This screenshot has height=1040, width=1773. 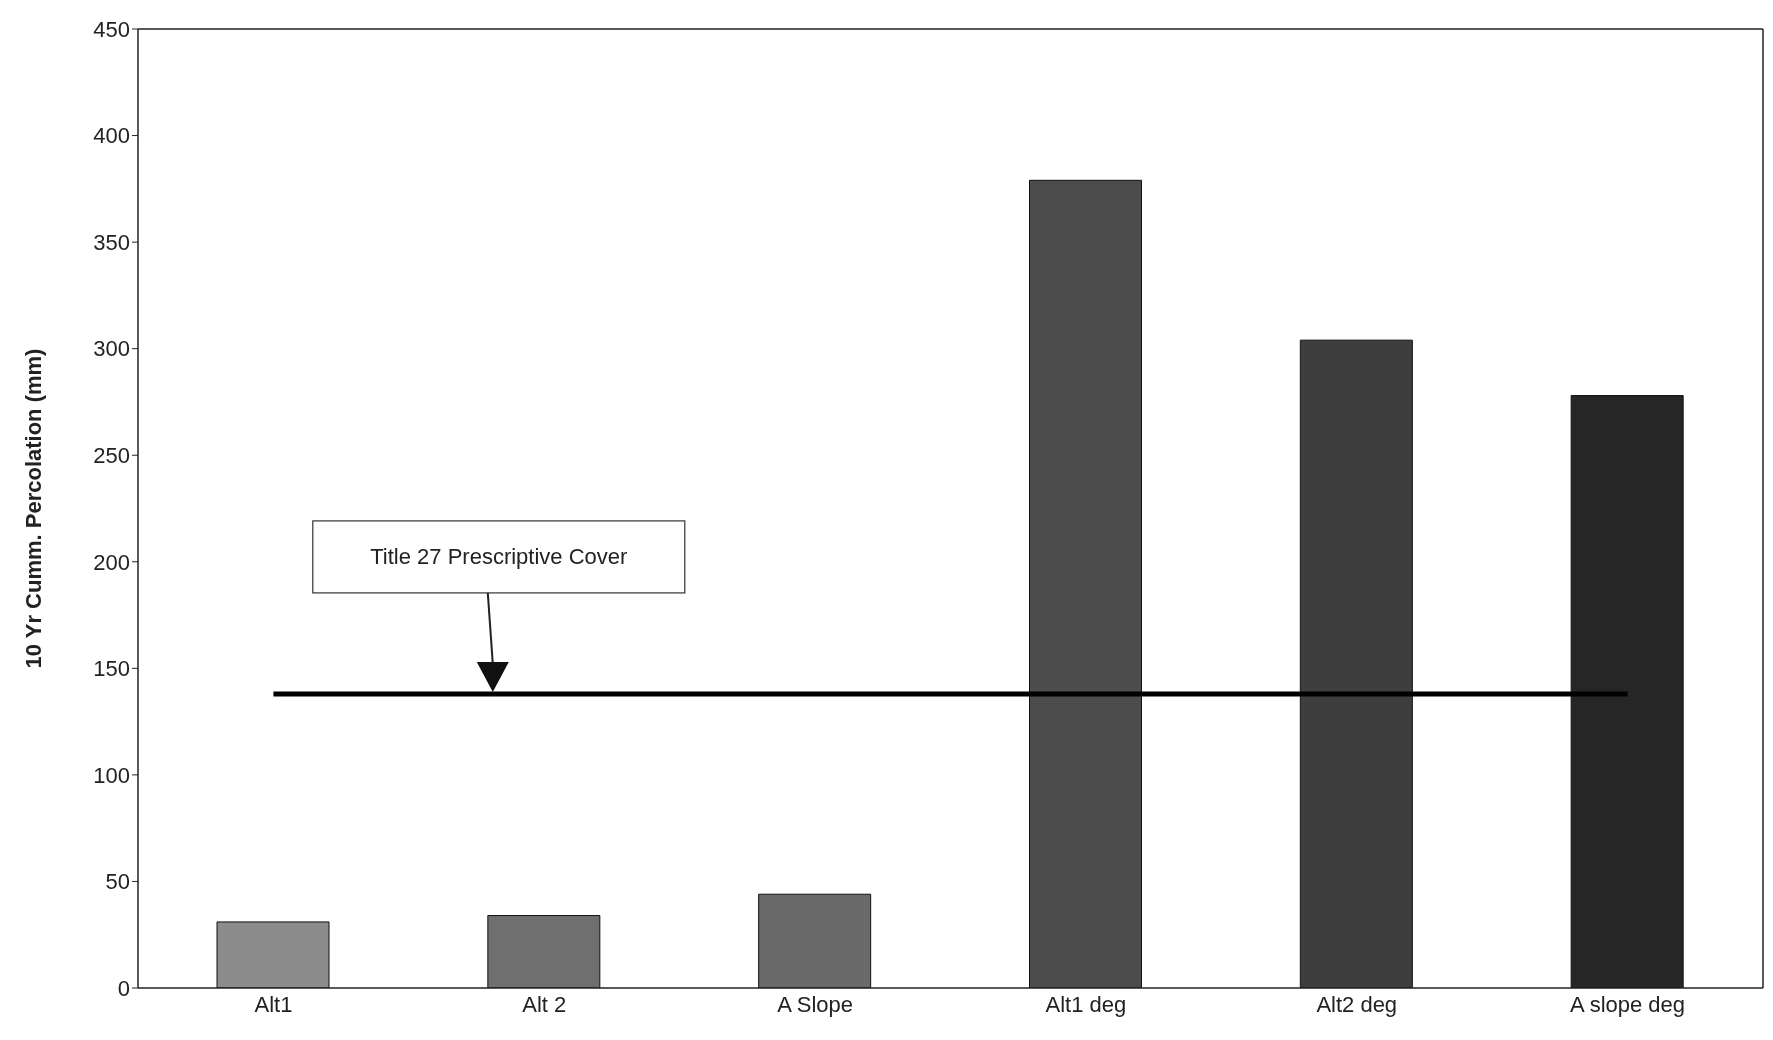 What do you see at coordinates (111, 669) in the screenshot?
I see `y-tick-label: 150` at bounding box center [111, 669].